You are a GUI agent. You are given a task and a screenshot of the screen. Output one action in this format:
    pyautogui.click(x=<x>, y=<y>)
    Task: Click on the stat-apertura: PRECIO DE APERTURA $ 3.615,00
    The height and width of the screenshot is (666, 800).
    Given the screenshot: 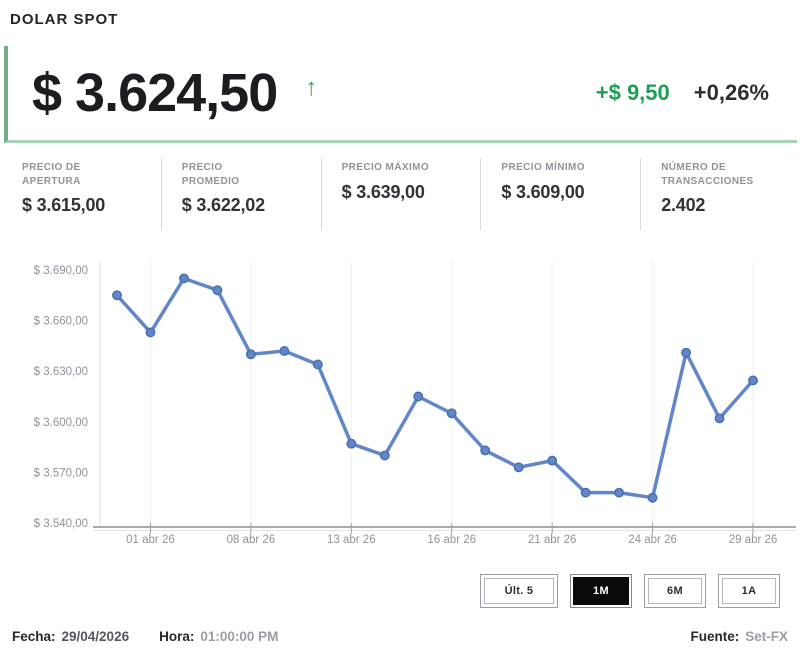 What is the action you would take?
    pyautogui.click(x=80, y=194)
    